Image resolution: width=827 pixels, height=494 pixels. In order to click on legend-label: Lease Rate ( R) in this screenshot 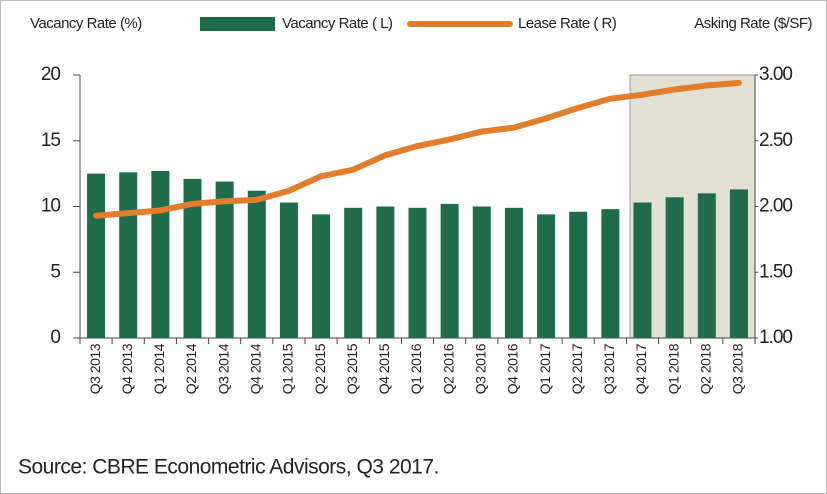, I will do `click(567, 23)`.